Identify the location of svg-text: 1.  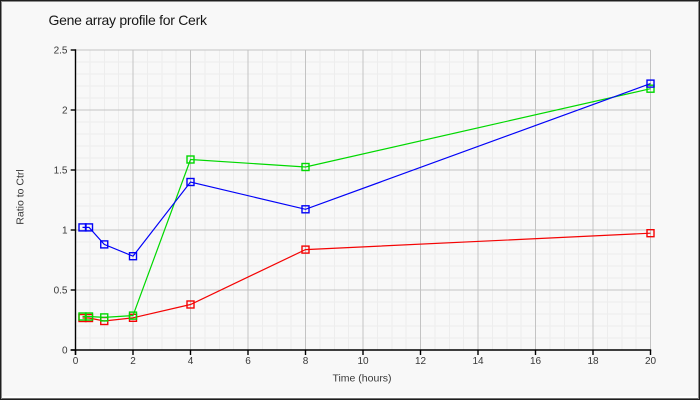
(65, 230).